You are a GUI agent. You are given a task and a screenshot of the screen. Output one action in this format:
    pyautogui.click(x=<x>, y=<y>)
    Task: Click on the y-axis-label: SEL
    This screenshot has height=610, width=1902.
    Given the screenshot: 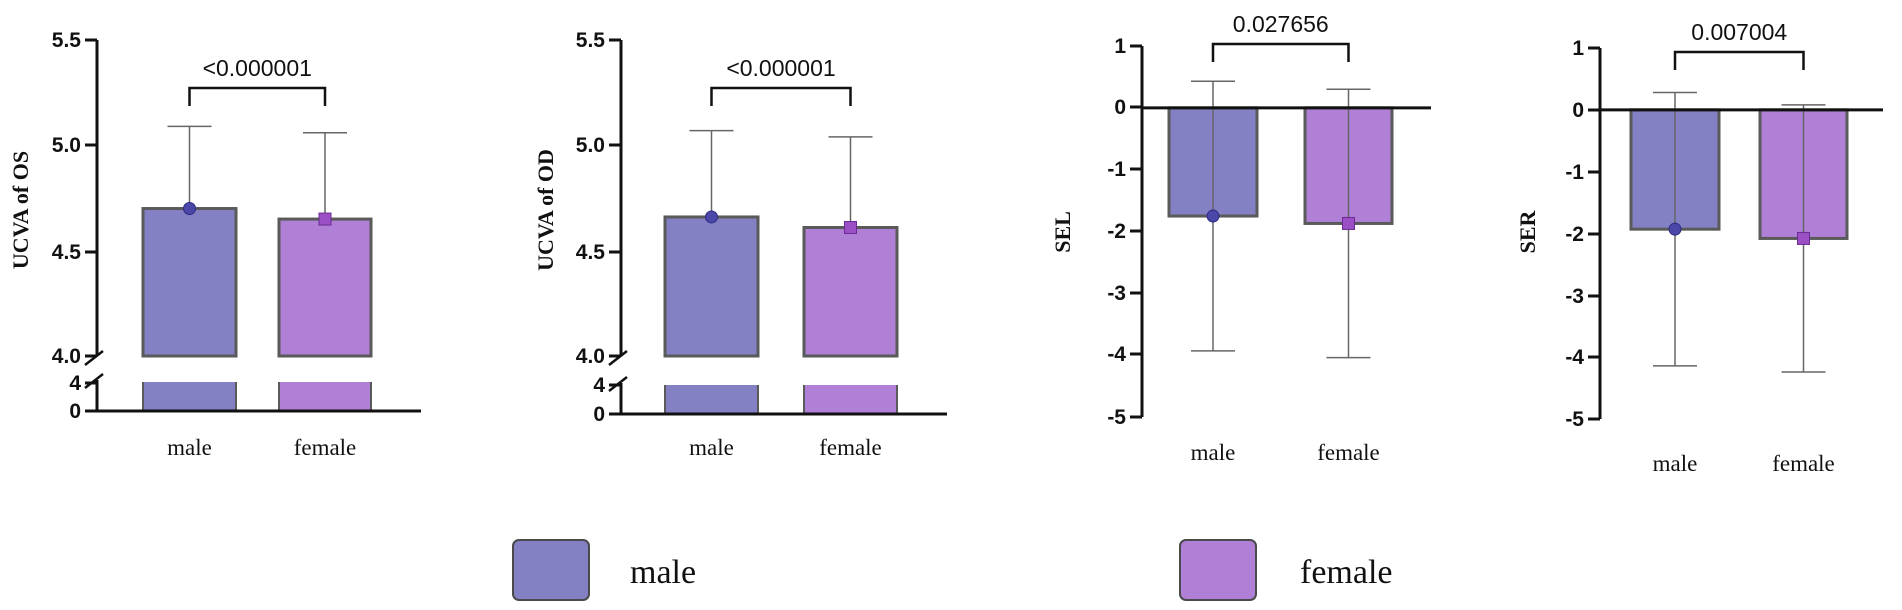 What is the action you would take?
    pyautogui.click(x=1062, y=232)
    